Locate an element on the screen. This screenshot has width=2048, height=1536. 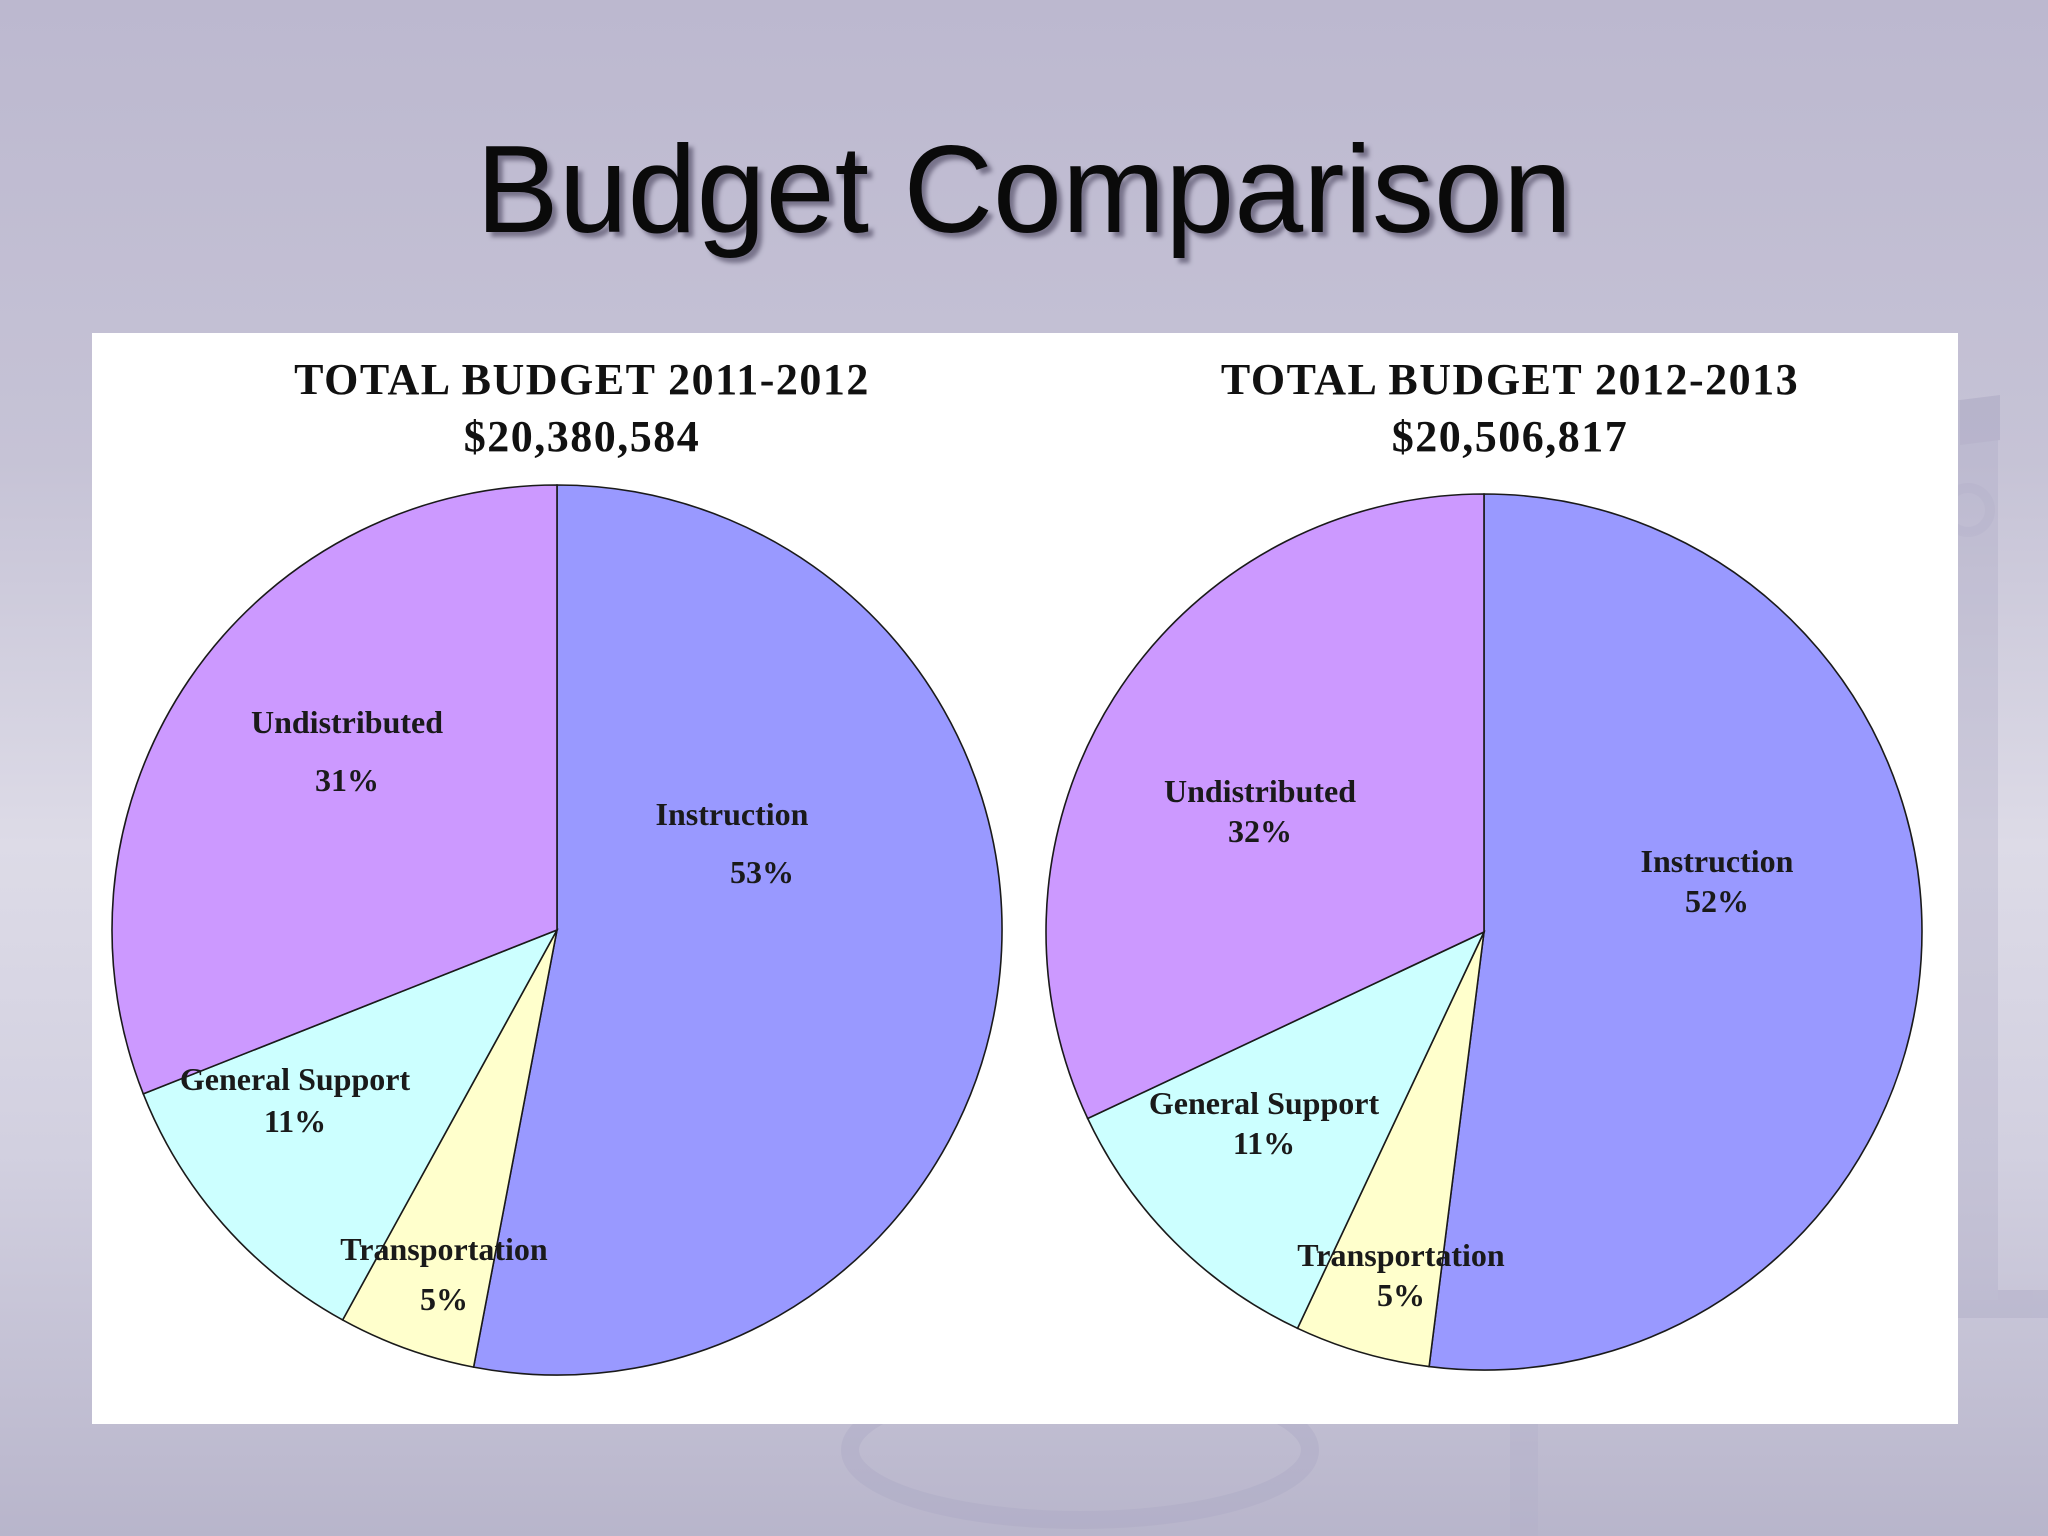
chart-subtitle: $20,380,584 is located at coordinates (582, 436).